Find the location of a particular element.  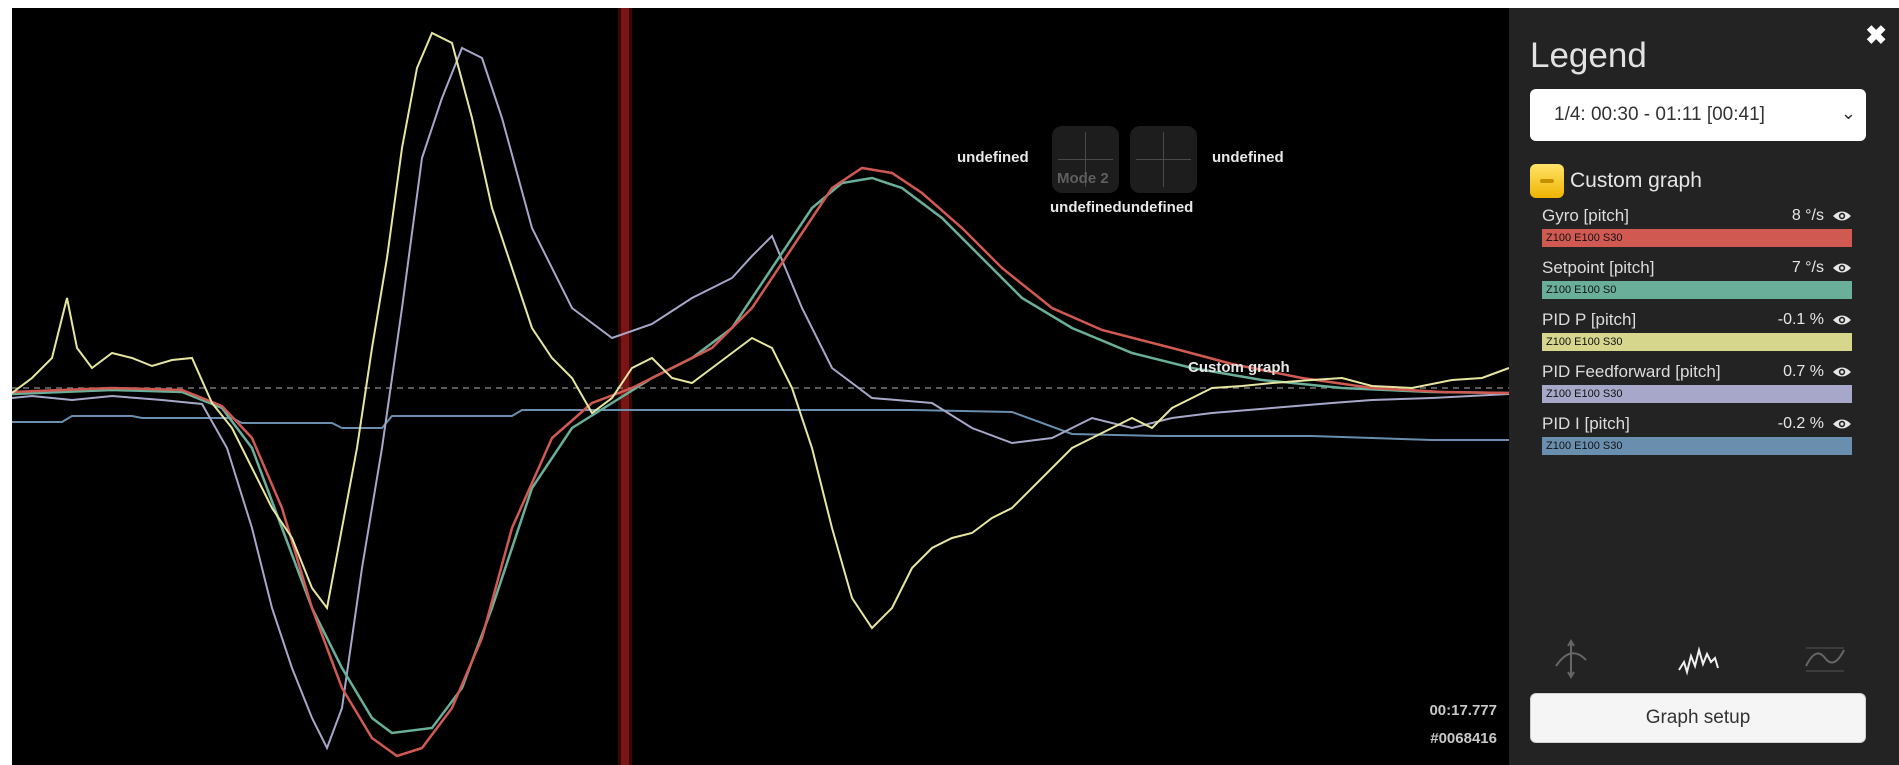

group-header: Custom graph is located at coordinates (1616, 181).